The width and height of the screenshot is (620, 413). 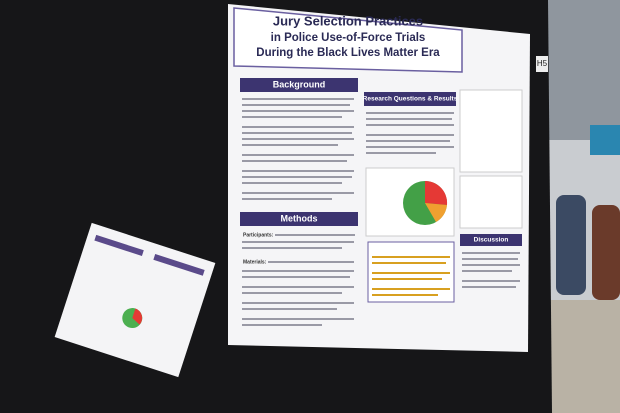 What do you see at coordinates (605, 140) in the screenshot?
I see `hall-sign` at bounding box center [605, 140].